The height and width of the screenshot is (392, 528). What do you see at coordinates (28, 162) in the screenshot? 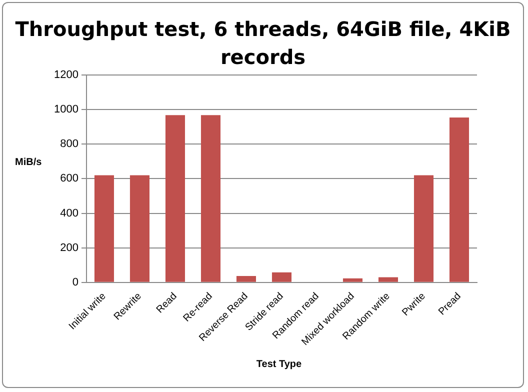
I see `y-axis-title: MiB/s` at bounding box center [28, 162].